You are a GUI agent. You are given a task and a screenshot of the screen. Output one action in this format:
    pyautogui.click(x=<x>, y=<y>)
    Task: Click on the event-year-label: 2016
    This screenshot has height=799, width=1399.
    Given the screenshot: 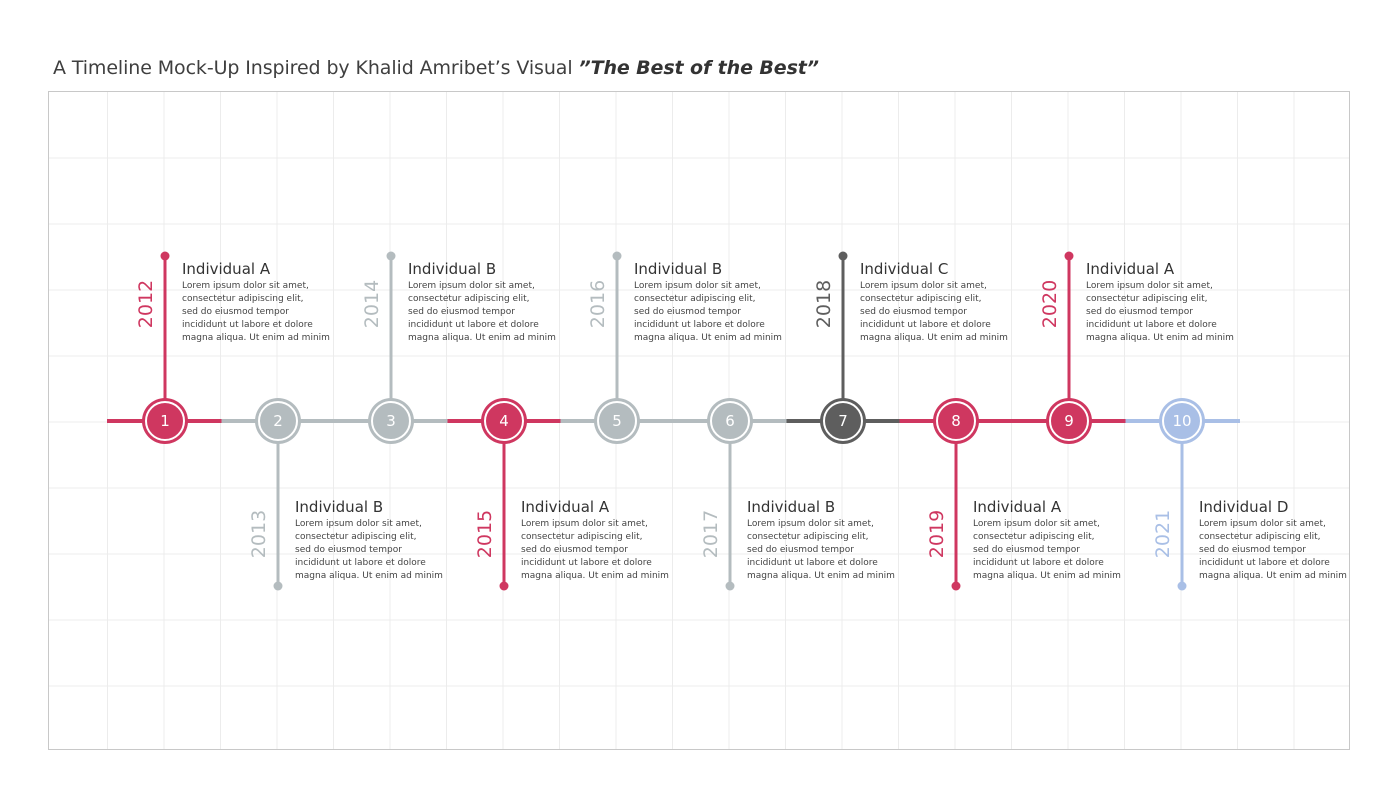 What is the action you would take?
    pyautogui.click(x=598, y=304)
    